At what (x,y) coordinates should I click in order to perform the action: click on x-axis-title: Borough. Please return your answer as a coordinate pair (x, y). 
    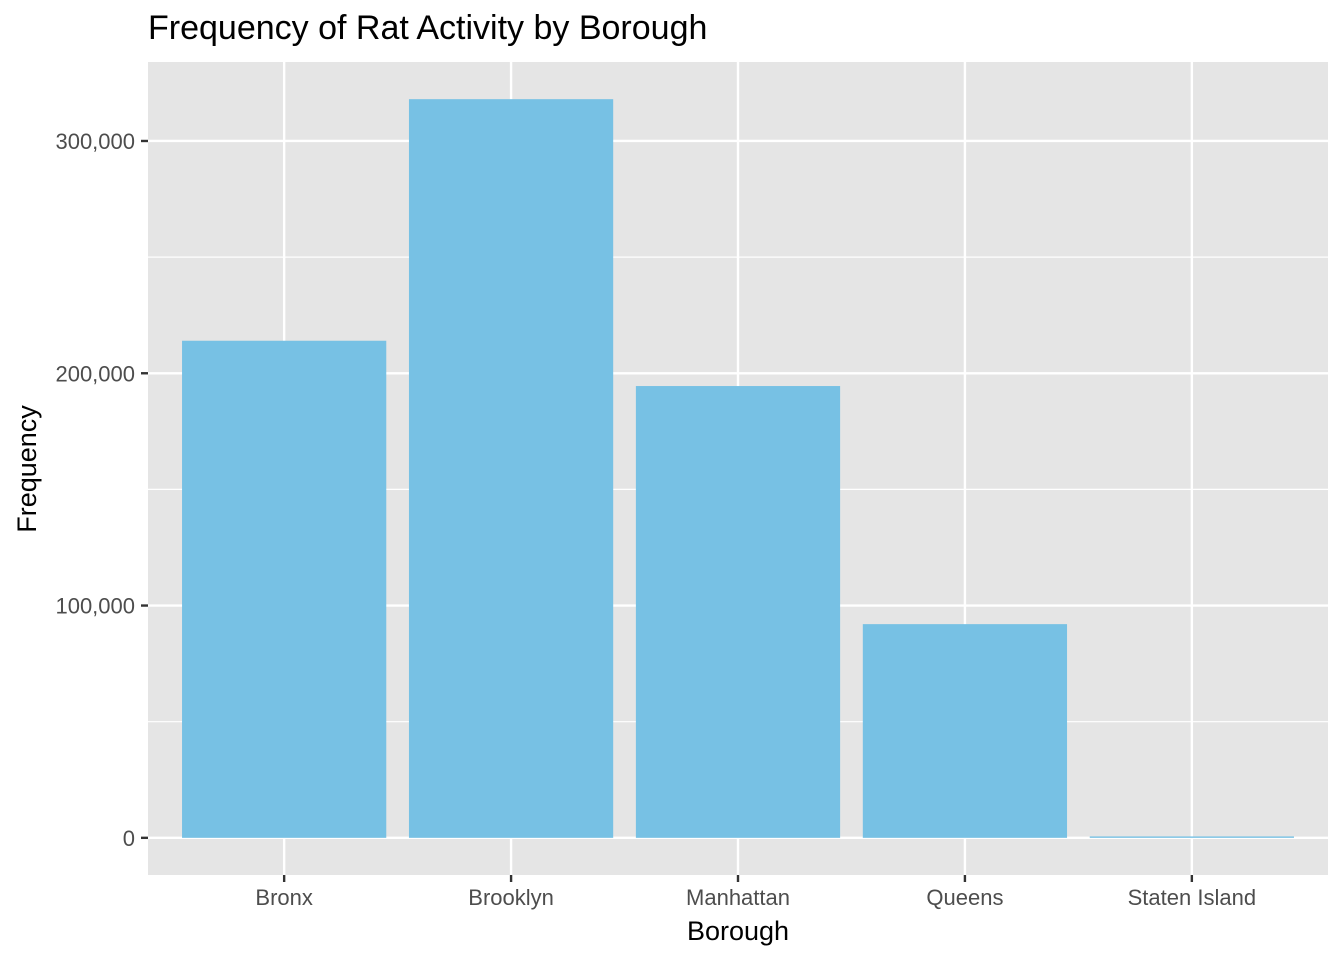
    Looking at the image, I should click on (738, 931).